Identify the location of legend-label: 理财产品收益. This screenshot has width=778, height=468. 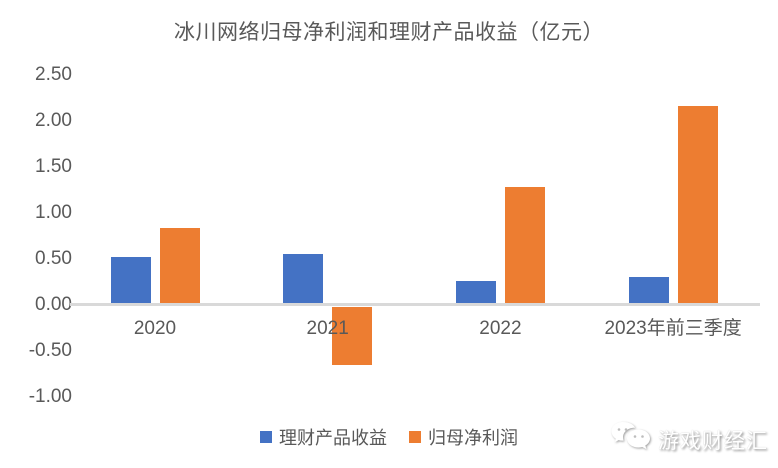
(333, 438).